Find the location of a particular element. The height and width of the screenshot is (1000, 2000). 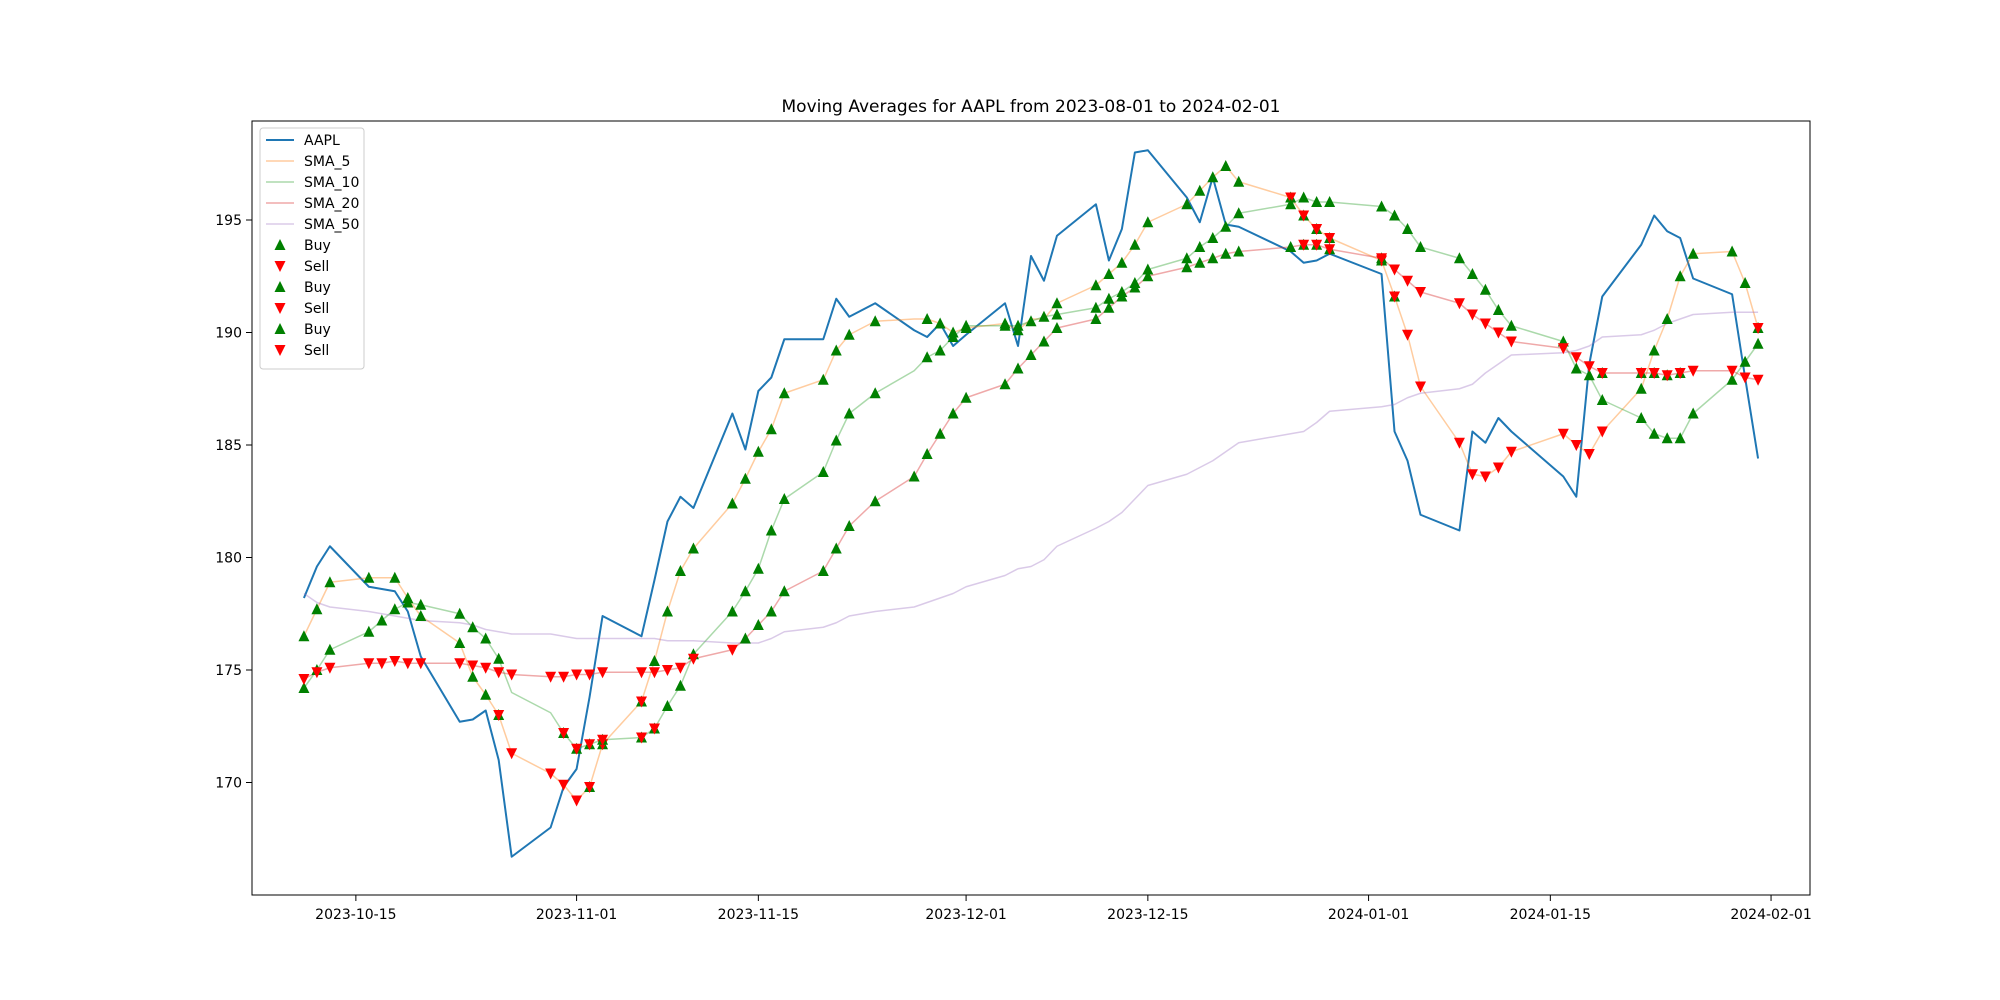

x-tick-label: 2023-11-15 is located at coordinates (758, 915).